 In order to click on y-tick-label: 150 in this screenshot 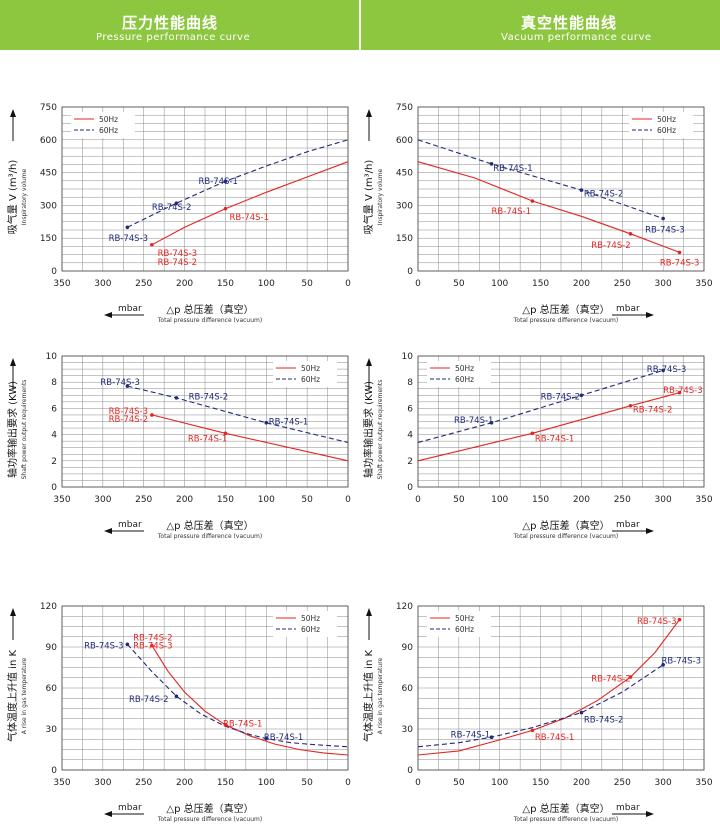, I will do `click(404, 239)`.